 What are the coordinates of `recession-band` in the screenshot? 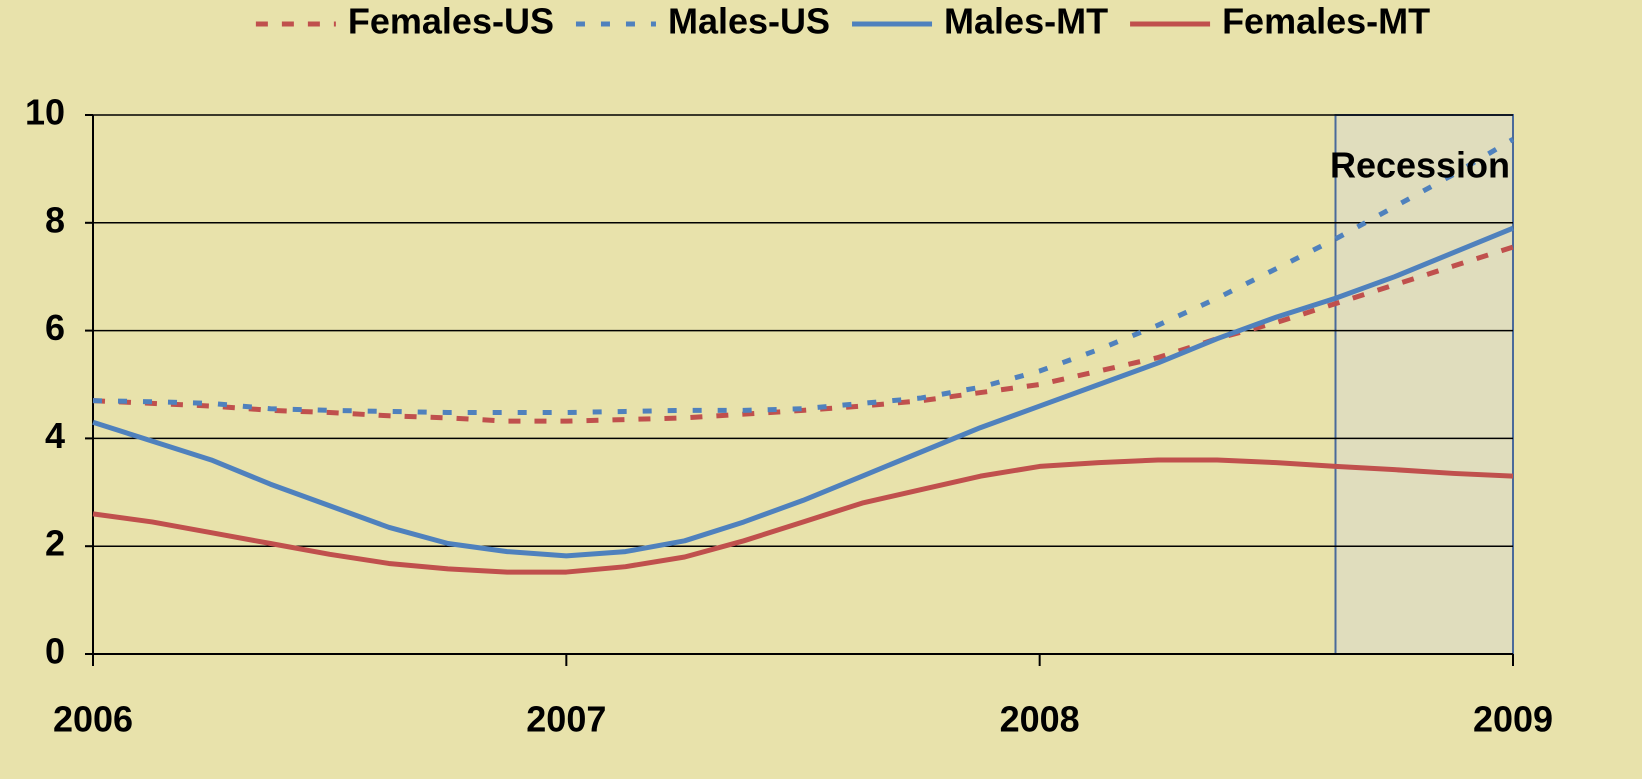 It's located at (1424, 384).